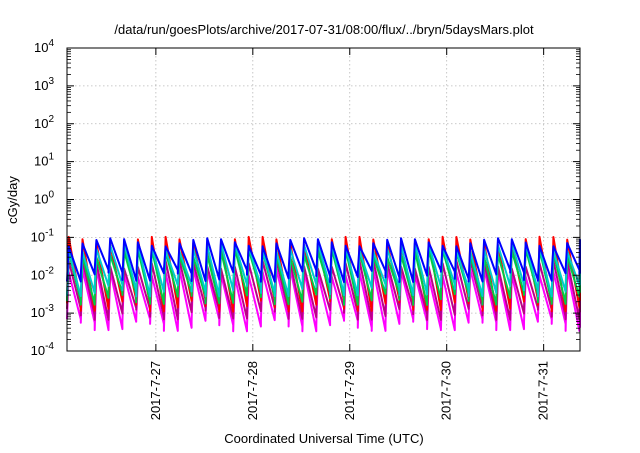 The image size is (640, 453). I want to click on y-tick-label: 10⁻³, so click(43, 311).